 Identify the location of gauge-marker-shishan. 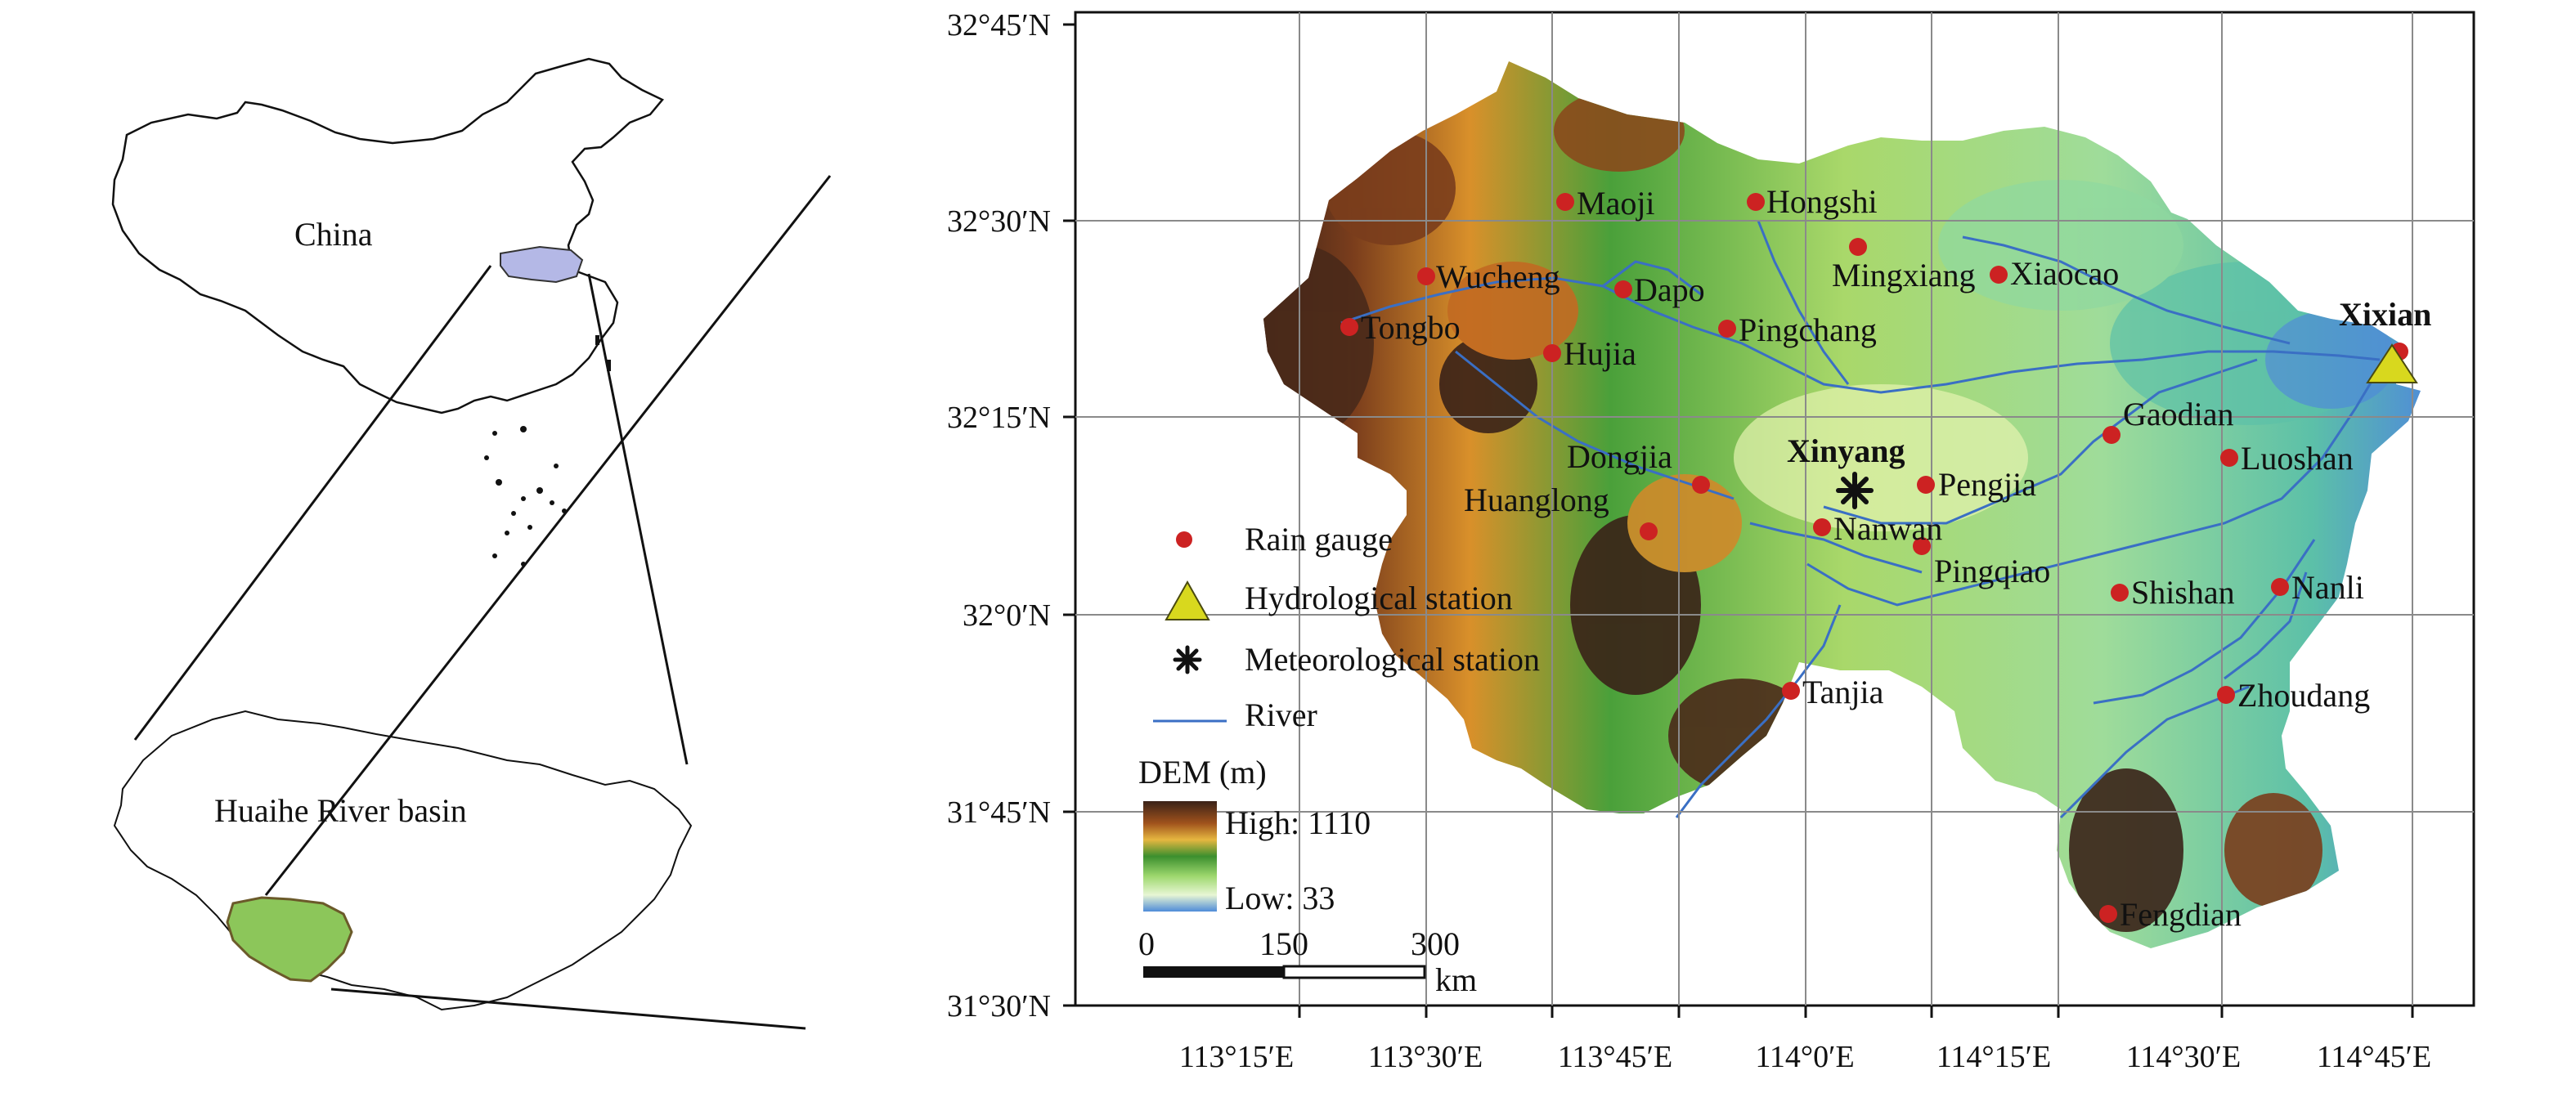
(2120, 593).